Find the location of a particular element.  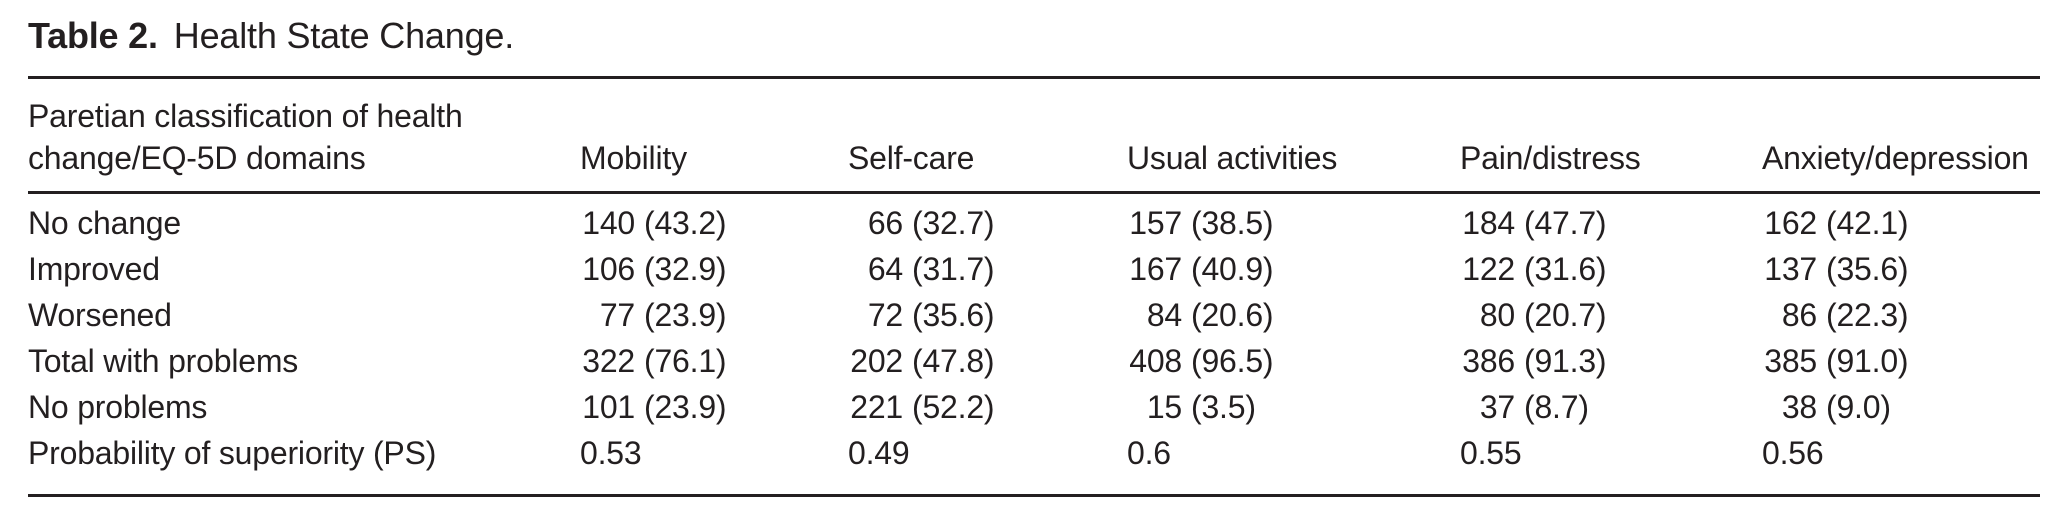

cell-percent: (91.3) is located at coordinates (1565, 361).